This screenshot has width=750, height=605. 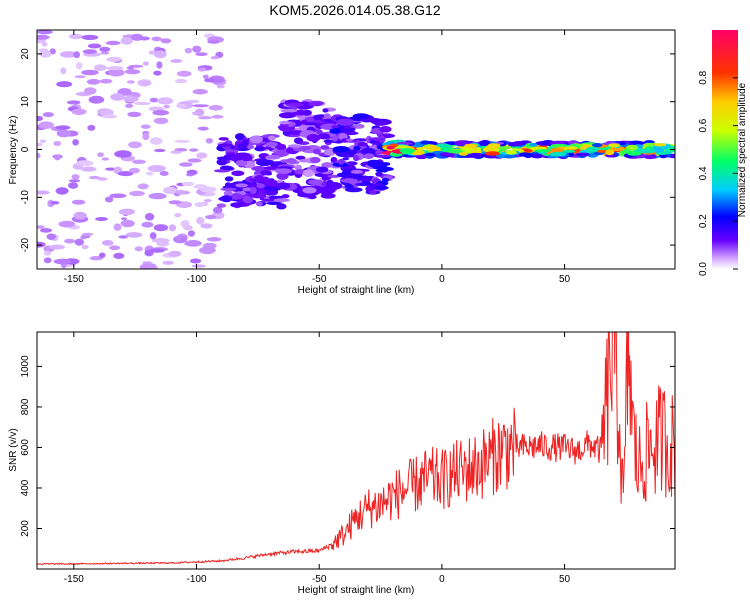 I want to click on y-tick-label: 400, so click(x=25, y=487).